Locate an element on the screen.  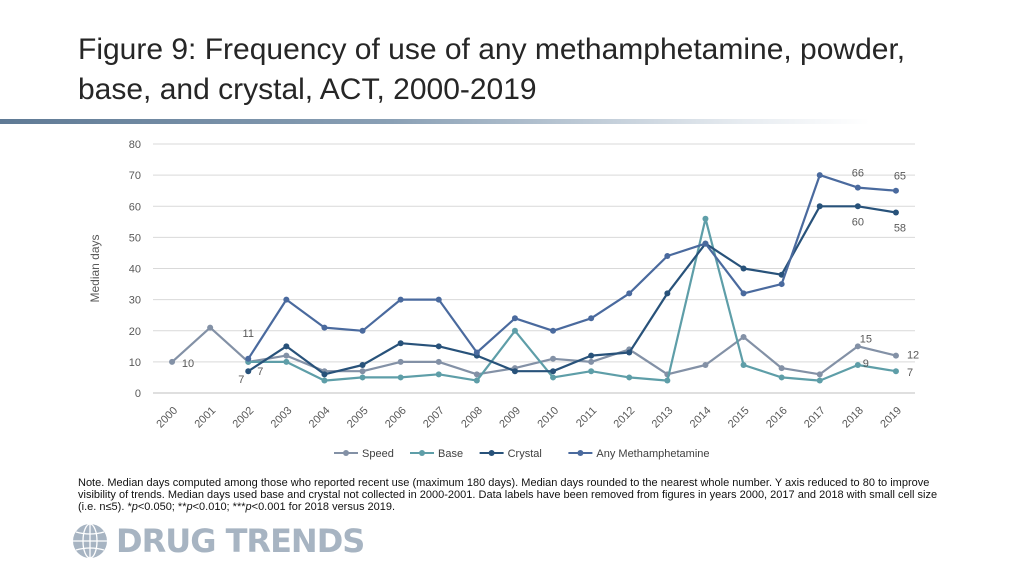
y-tick-label: 10 is located at coordinates (135, 363).